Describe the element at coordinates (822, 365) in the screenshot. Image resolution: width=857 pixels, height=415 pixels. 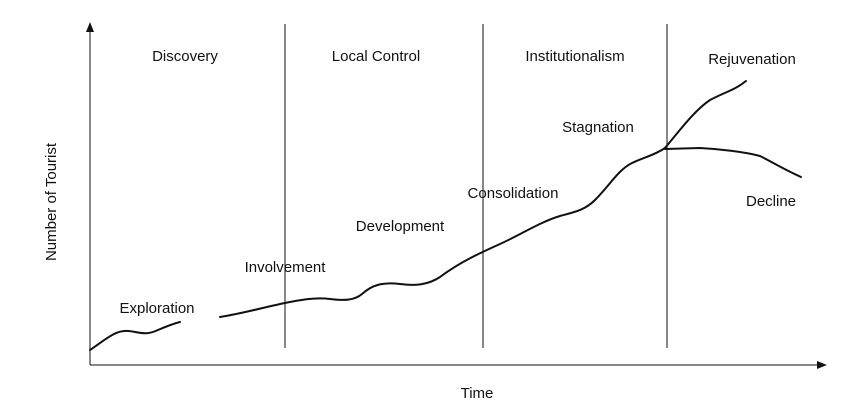
I see `x-axis-arrow` at that location.